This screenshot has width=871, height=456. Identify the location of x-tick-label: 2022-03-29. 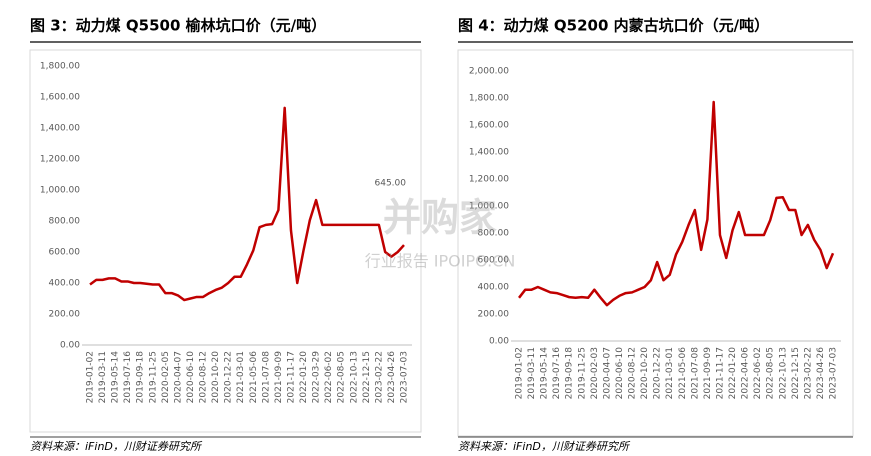
(317, 377).